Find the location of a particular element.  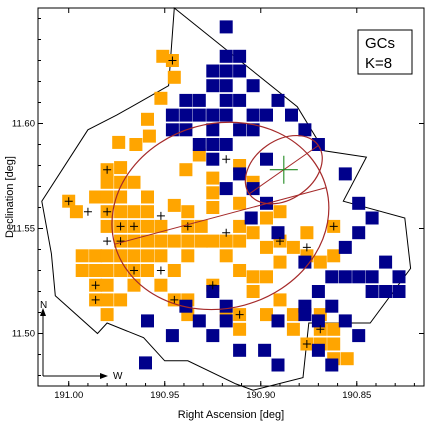

center-cross-marker is located at coordinates (283, 169).